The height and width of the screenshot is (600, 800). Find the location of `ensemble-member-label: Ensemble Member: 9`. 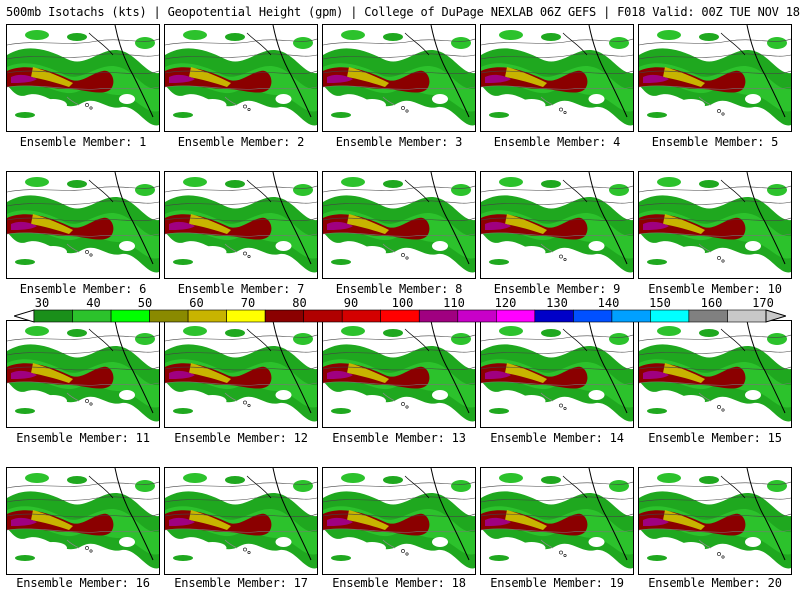

ensemble-member-label: Ensemble Member: 9 is located at coordinates (557, 289).